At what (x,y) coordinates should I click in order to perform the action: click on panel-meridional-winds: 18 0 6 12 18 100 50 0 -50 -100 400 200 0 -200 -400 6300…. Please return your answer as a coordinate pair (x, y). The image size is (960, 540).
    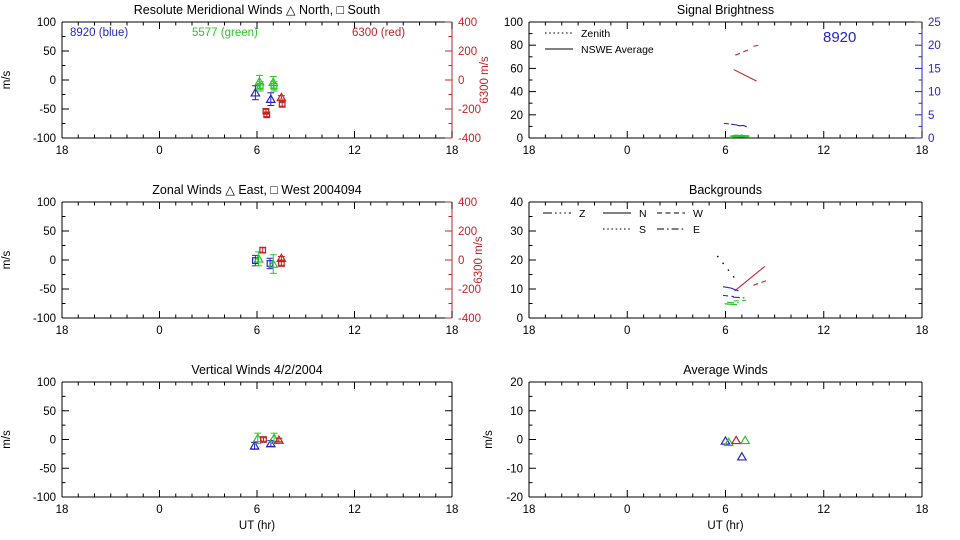
    Looking at the image, I should click on (246, 80).